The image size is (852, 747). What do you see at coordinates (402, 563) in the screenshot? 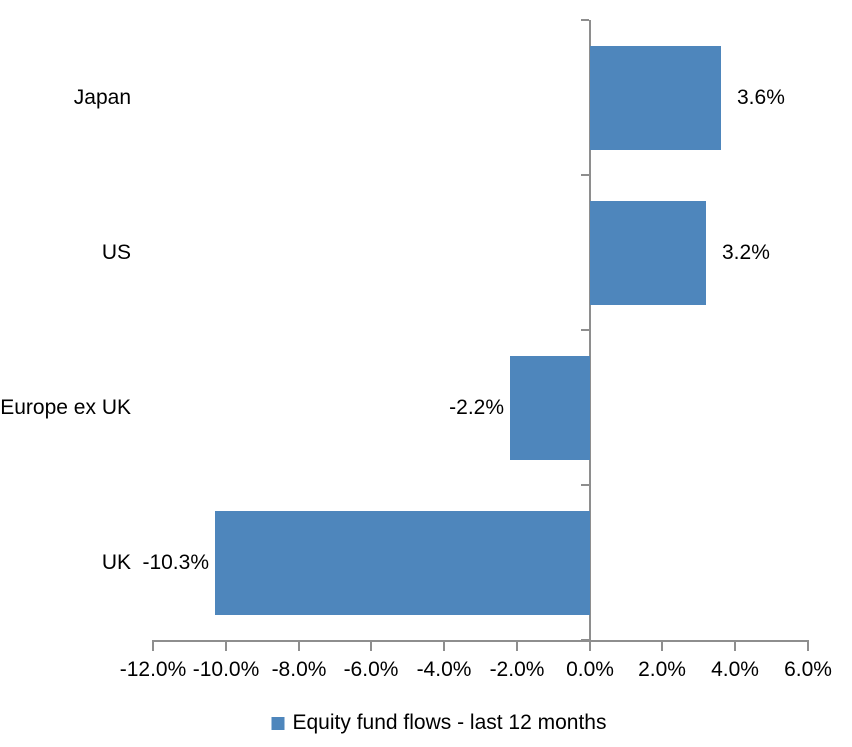
I see `bar-uk` at bounding box center [402, 563].